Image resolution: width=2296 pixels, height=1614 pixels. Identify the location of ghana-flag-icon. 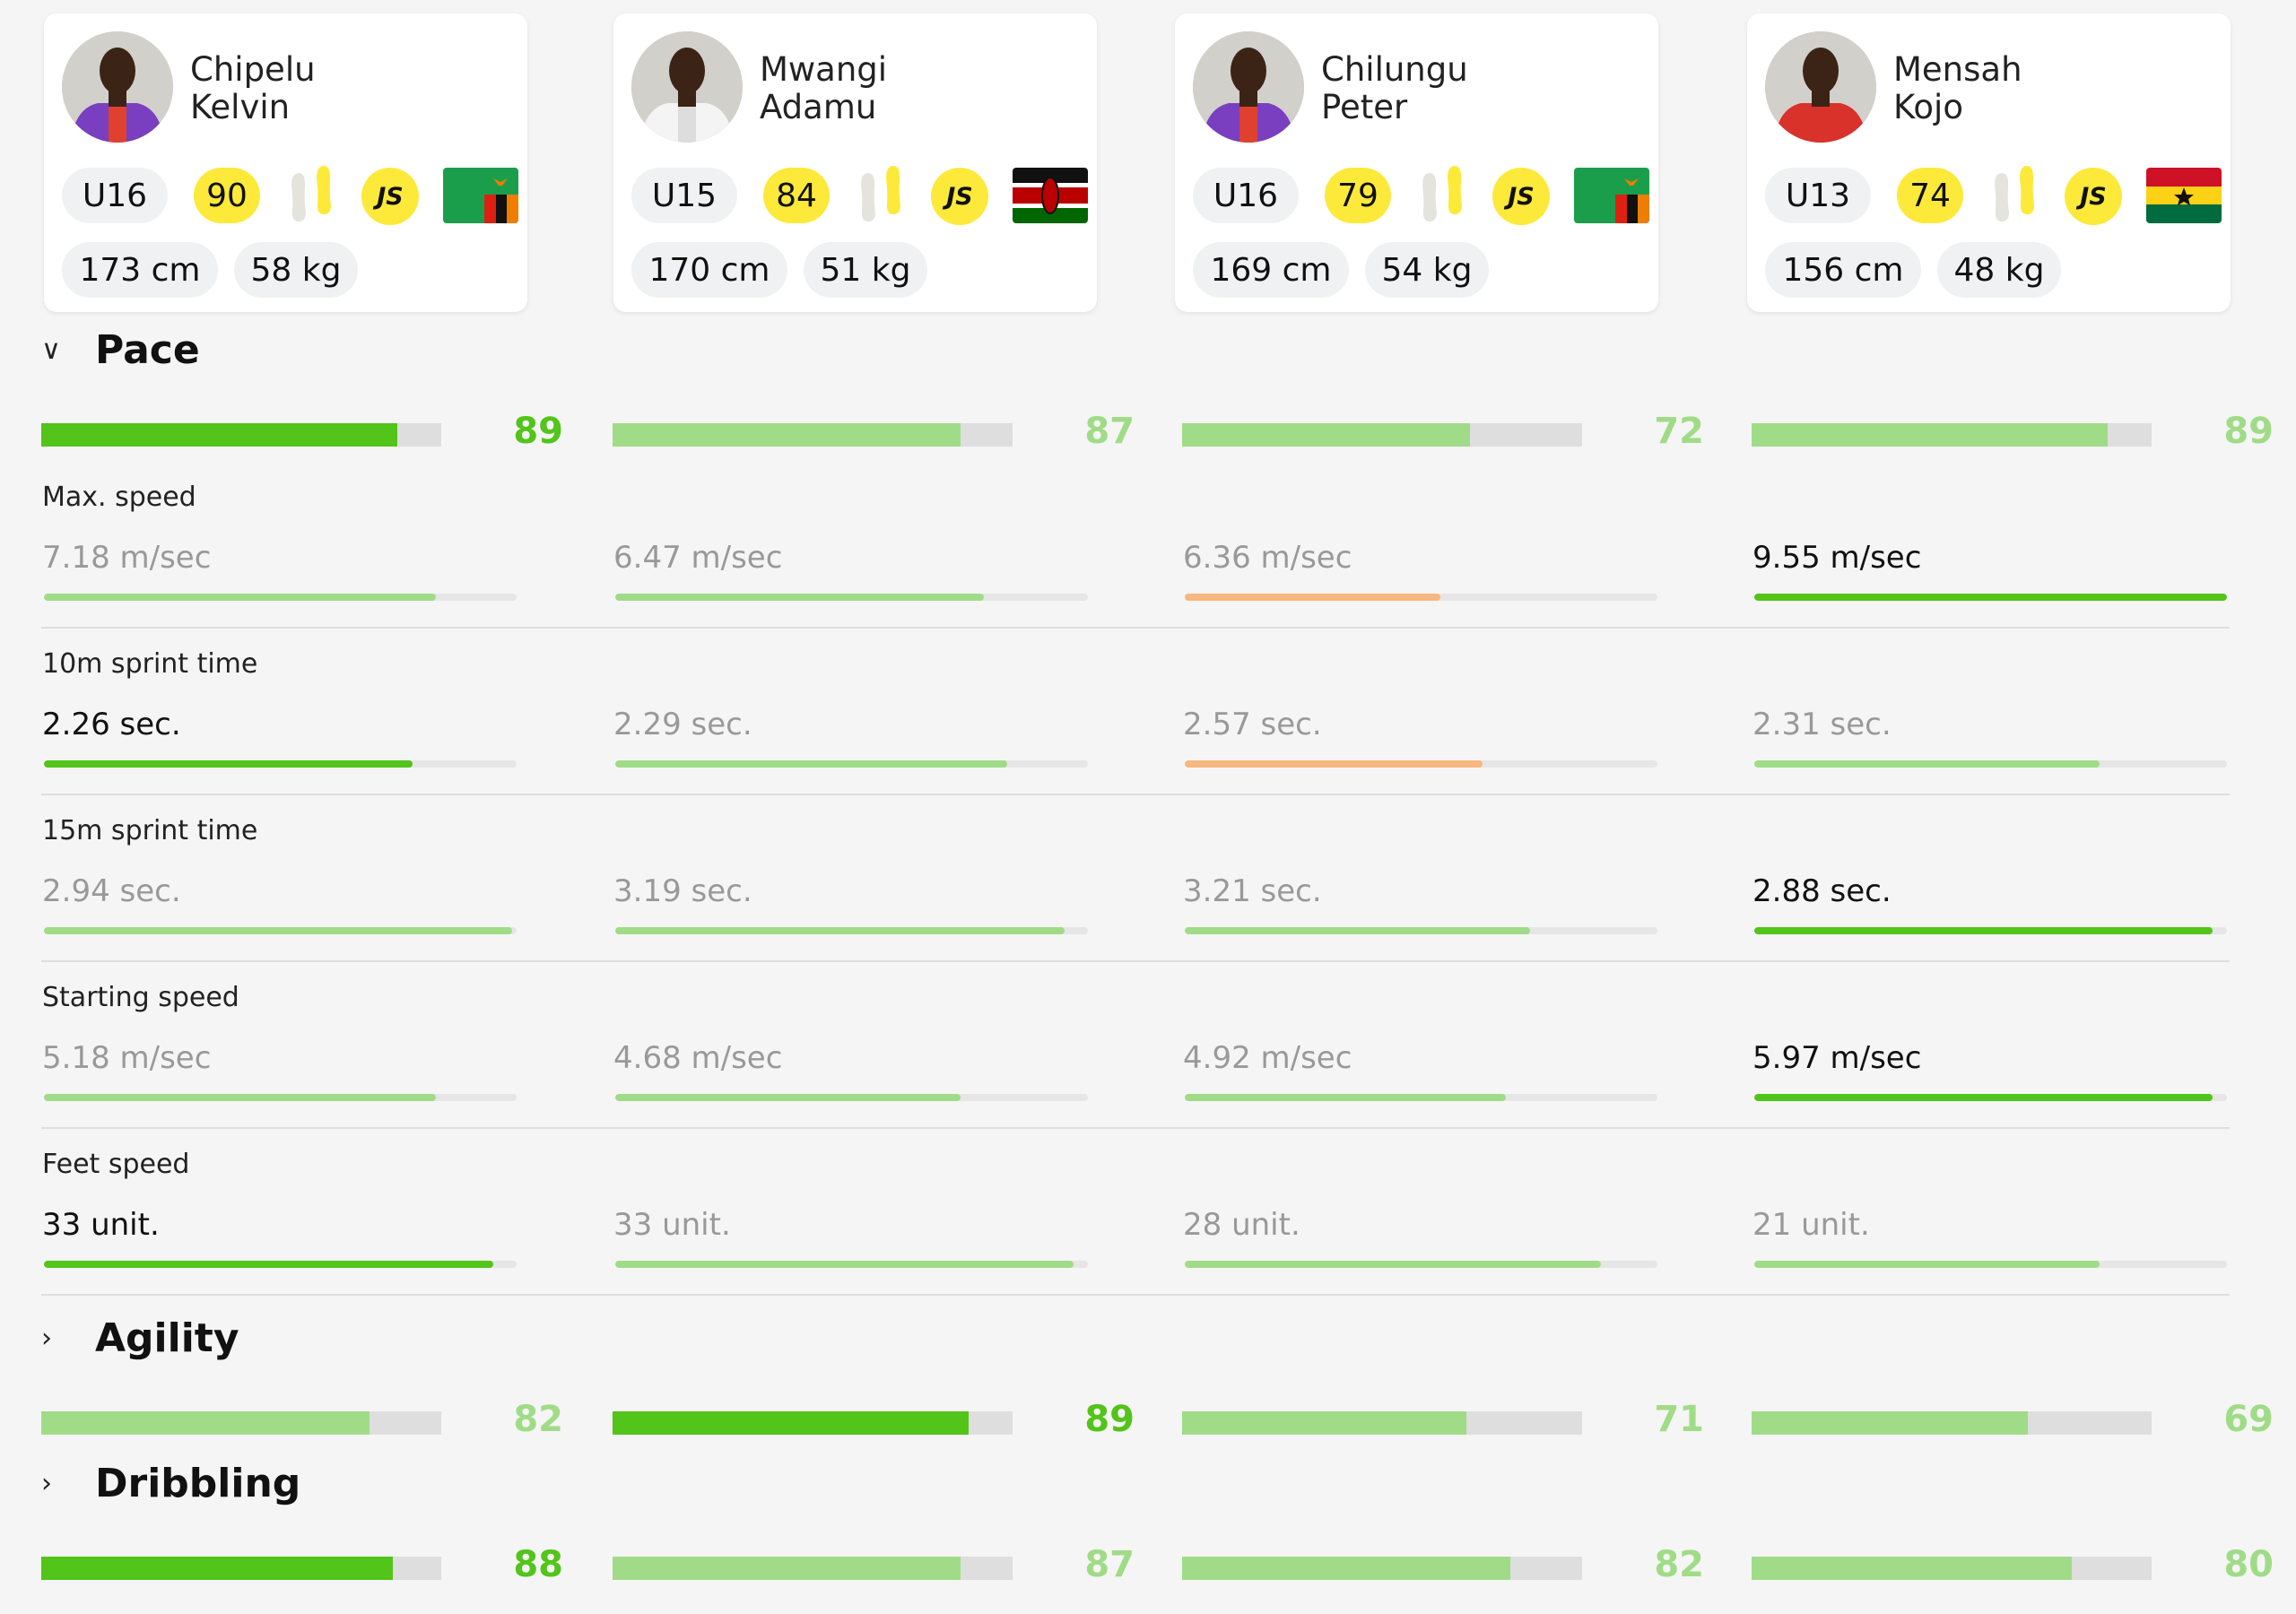
(2184, 195).